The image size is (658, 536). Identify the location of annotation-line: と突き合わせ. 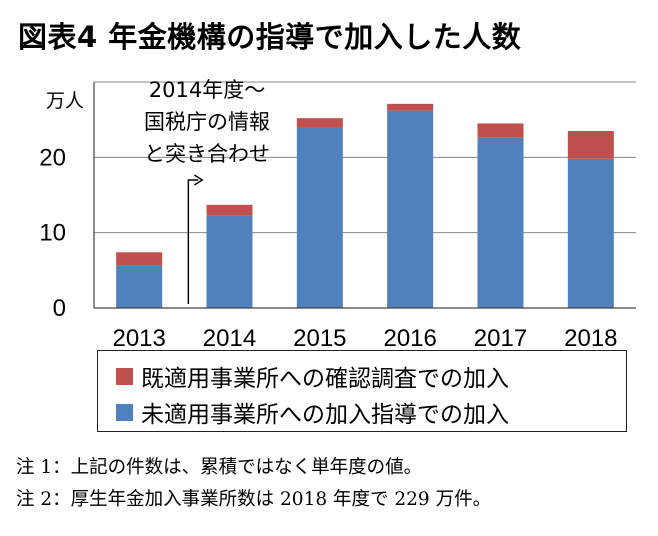
(207, 154).